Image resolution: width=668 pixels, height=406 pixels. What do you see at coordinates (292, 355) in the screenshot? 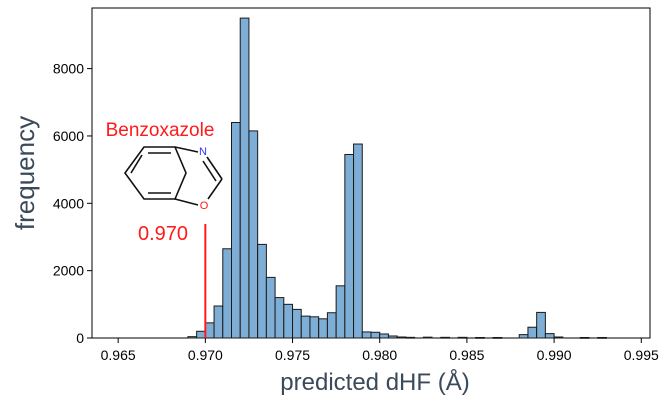
I see `x-tick-label: 0.975` at bounding box center [292, 355].